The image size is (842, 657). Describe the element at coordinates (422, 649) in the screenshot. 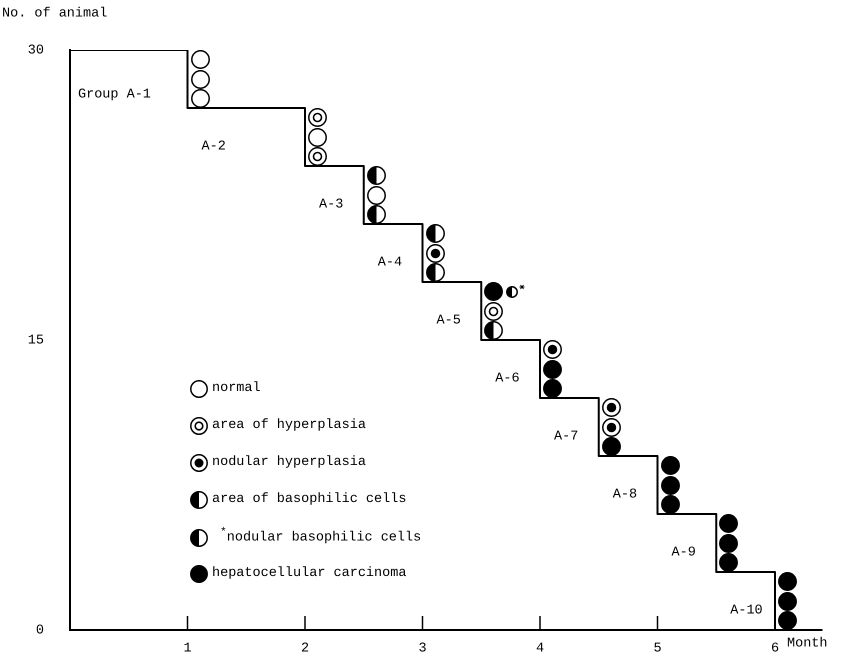

I see `x-tick-label: 3` at that location.